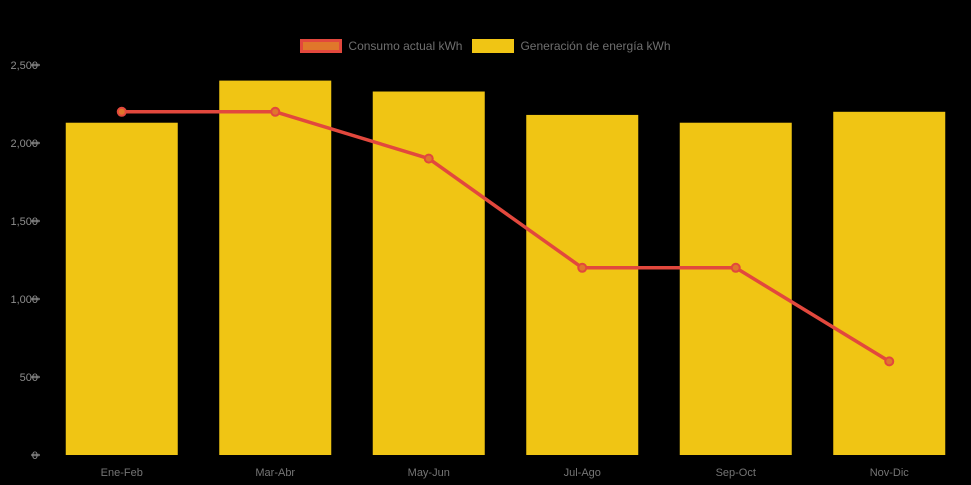  Describe the element at coordinates (275, 111) in the screenshot. I see `line-marker-mar-abr` at that location.